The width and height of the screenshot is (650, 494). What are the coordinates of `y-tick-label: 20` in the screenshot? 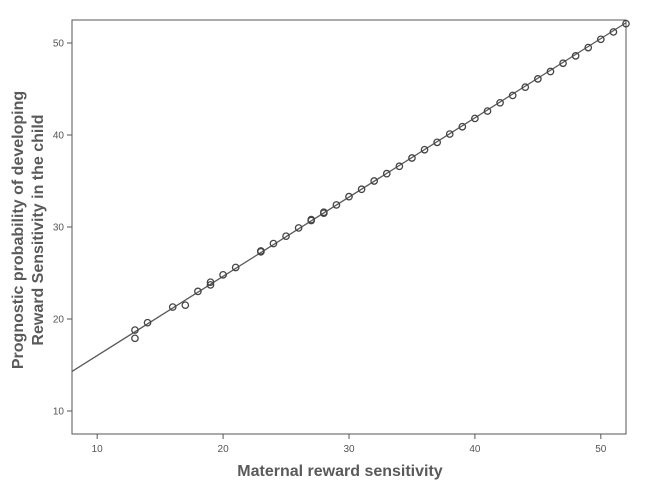 It's located at (59, 320).